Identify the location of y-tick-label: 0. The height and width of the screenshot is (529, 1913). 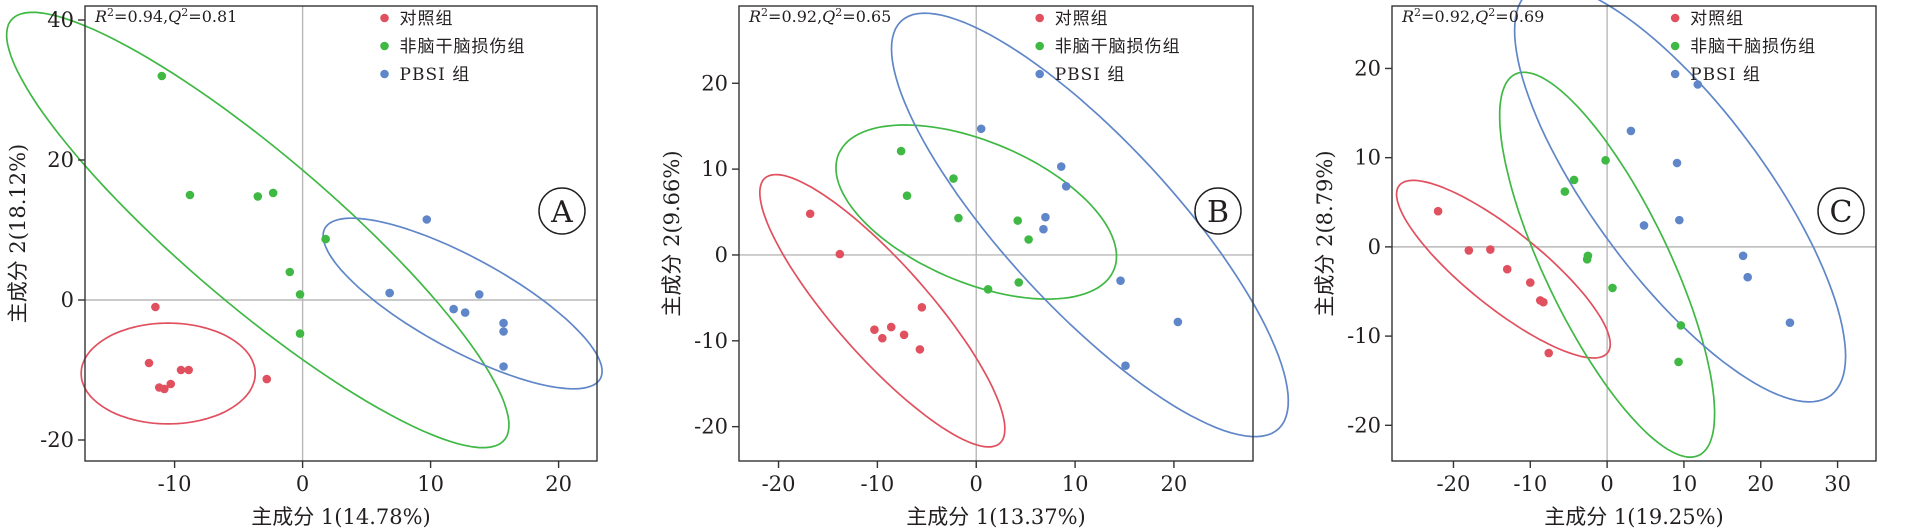
(721, 255).